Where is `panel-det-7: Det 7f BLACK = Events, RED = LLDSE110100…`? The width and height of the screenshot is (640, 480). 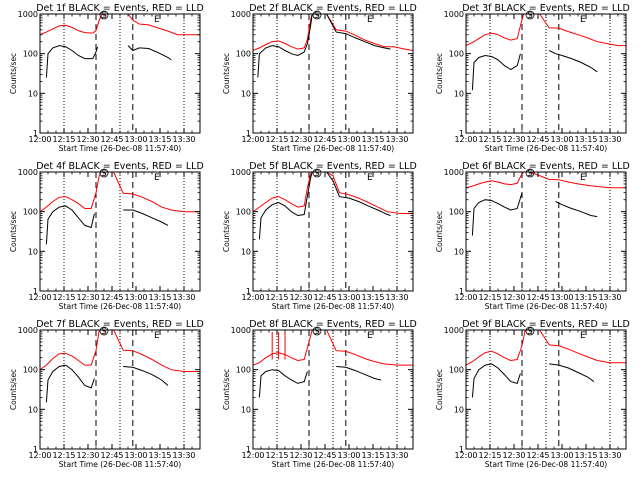
panel-det-7: Det 7f BLACK = Events, RED = LLDSE110100… is located at coordinates (106, 394).